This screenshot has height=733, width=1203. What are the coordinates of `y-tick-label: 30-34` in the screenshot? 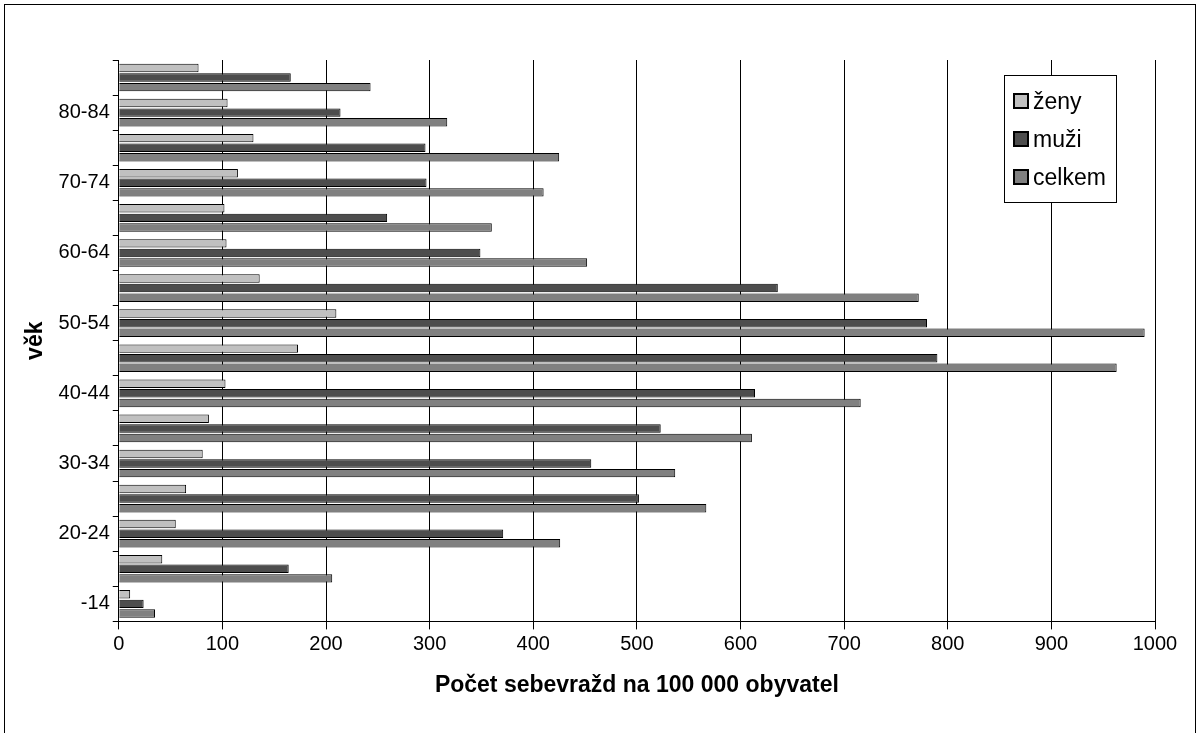 It's located at (84, 462).